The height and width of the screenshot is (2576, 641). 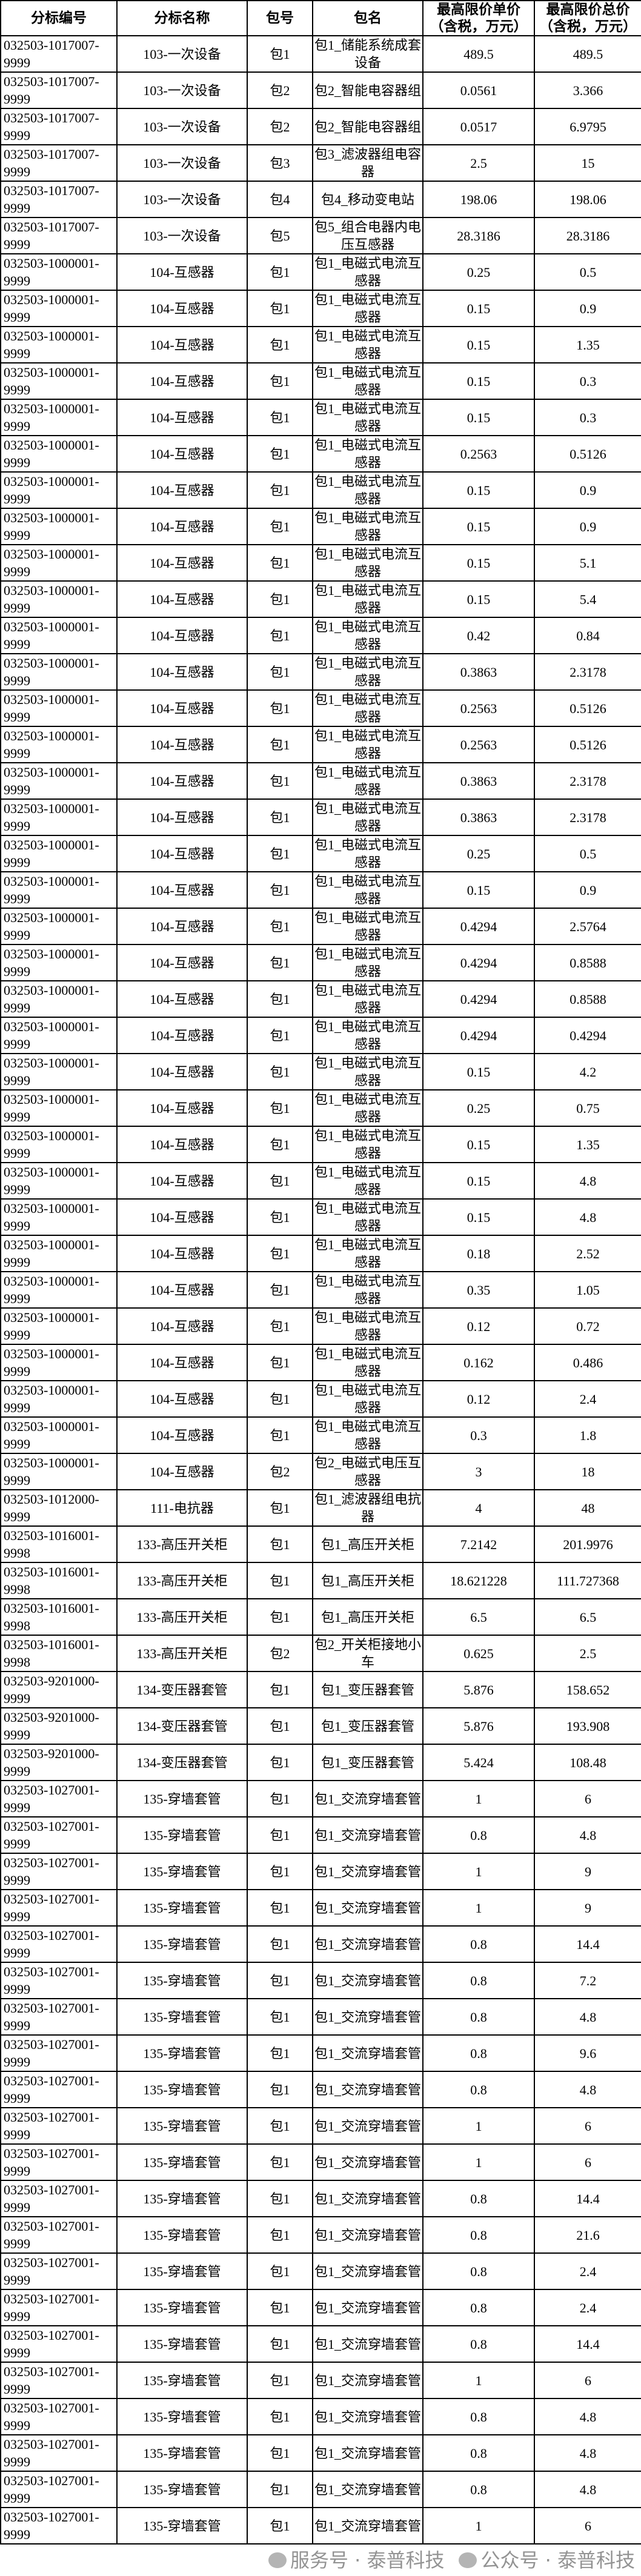 What do you see at coordinates (587, 1908) in the screenshot?
I see `cell-max-total-price: 9` at bounding box center [587, 1908].